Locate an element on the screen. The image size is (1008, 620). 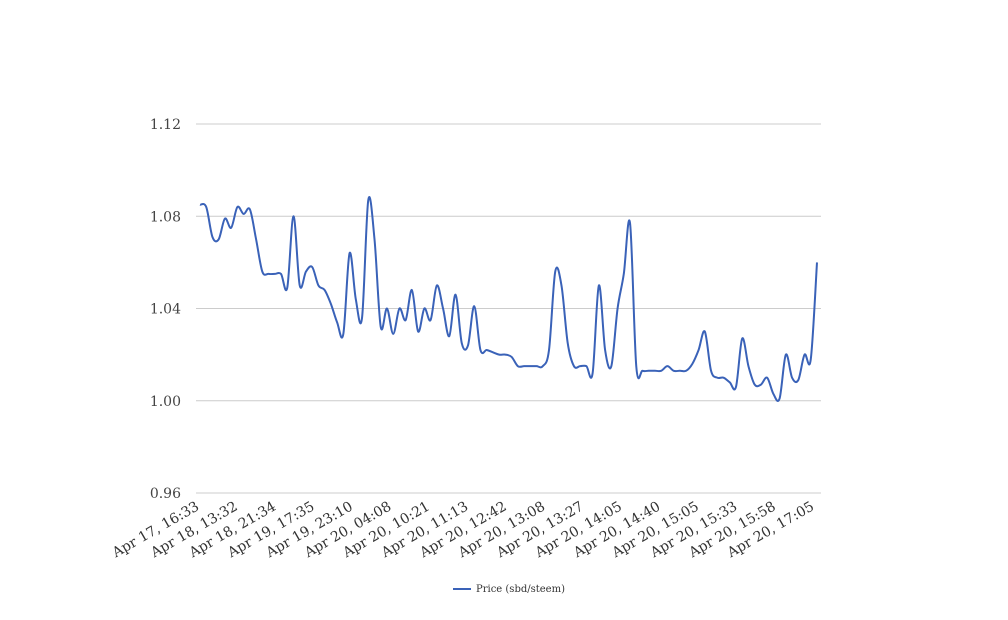
y-tick-label: 1.04 is located at coordinates (165, 310).